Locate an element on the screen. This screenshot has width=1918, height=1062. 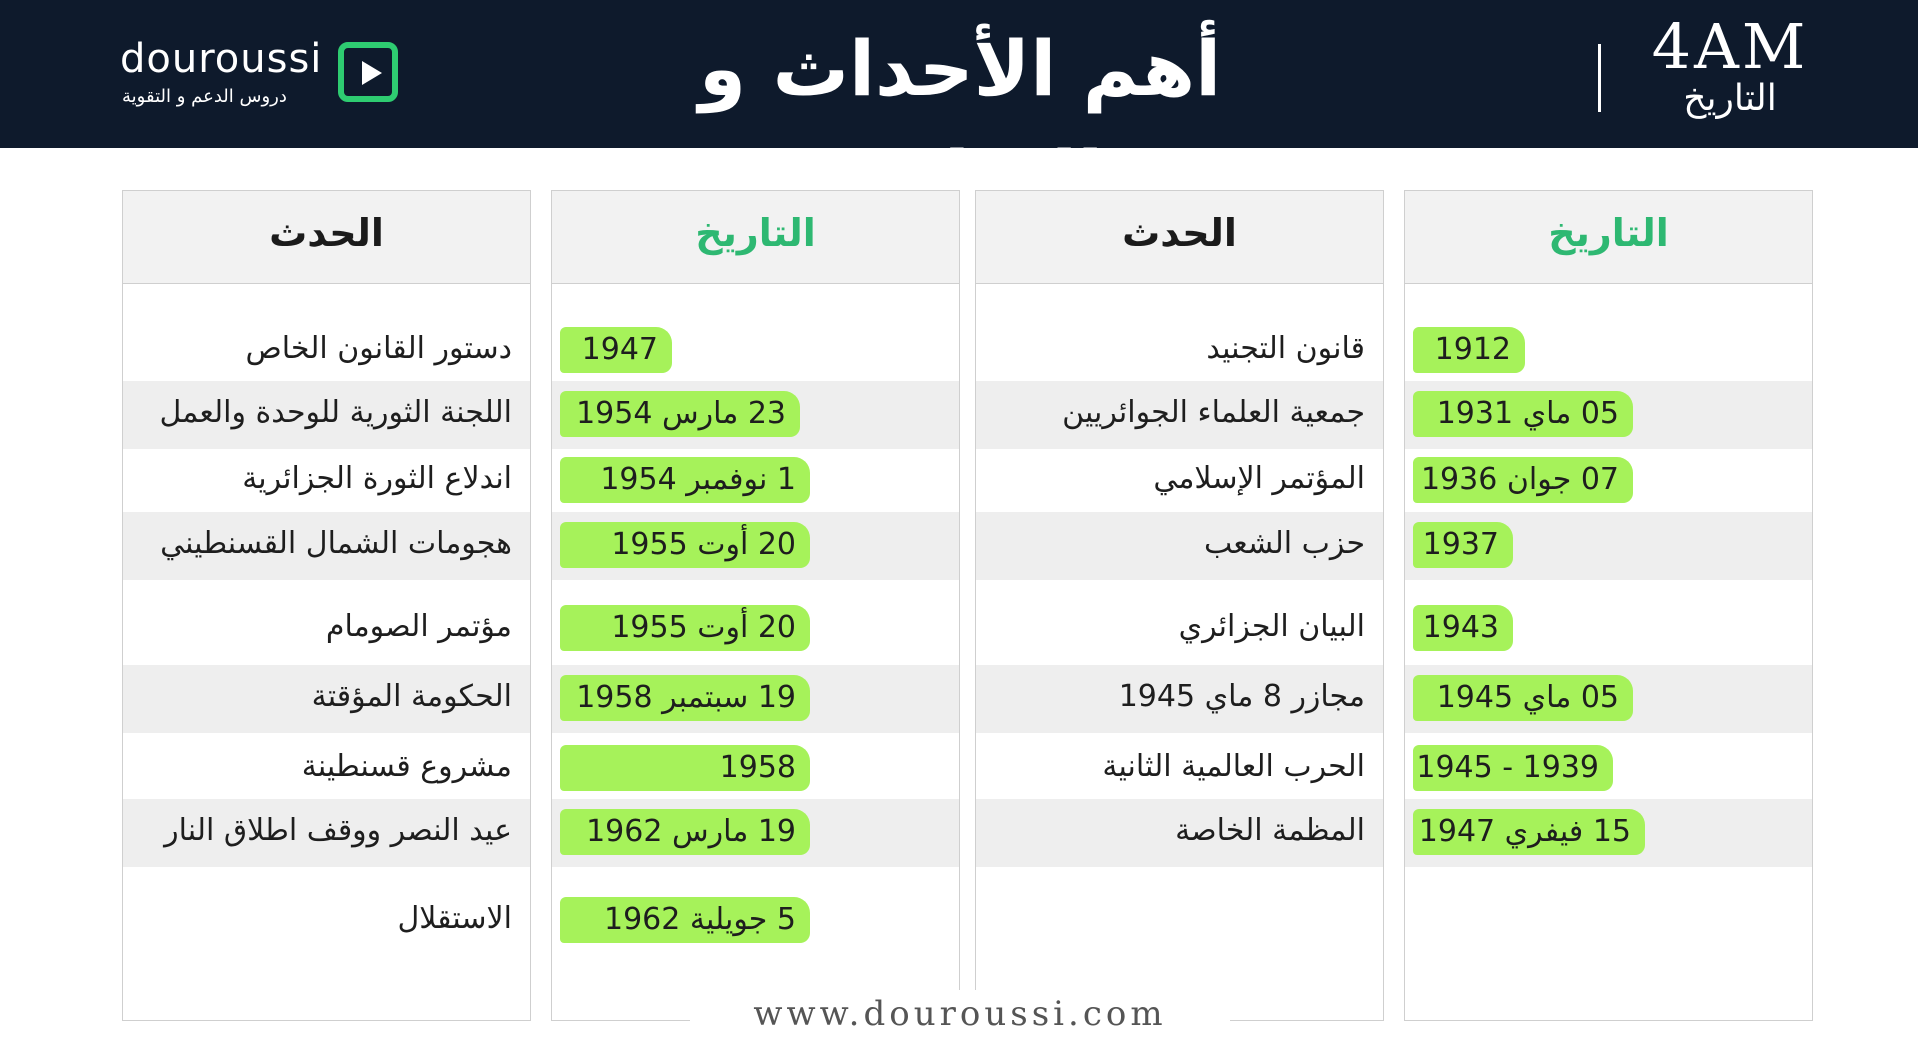
date-highlight: 1937 is located at coordinates (1463, 545).